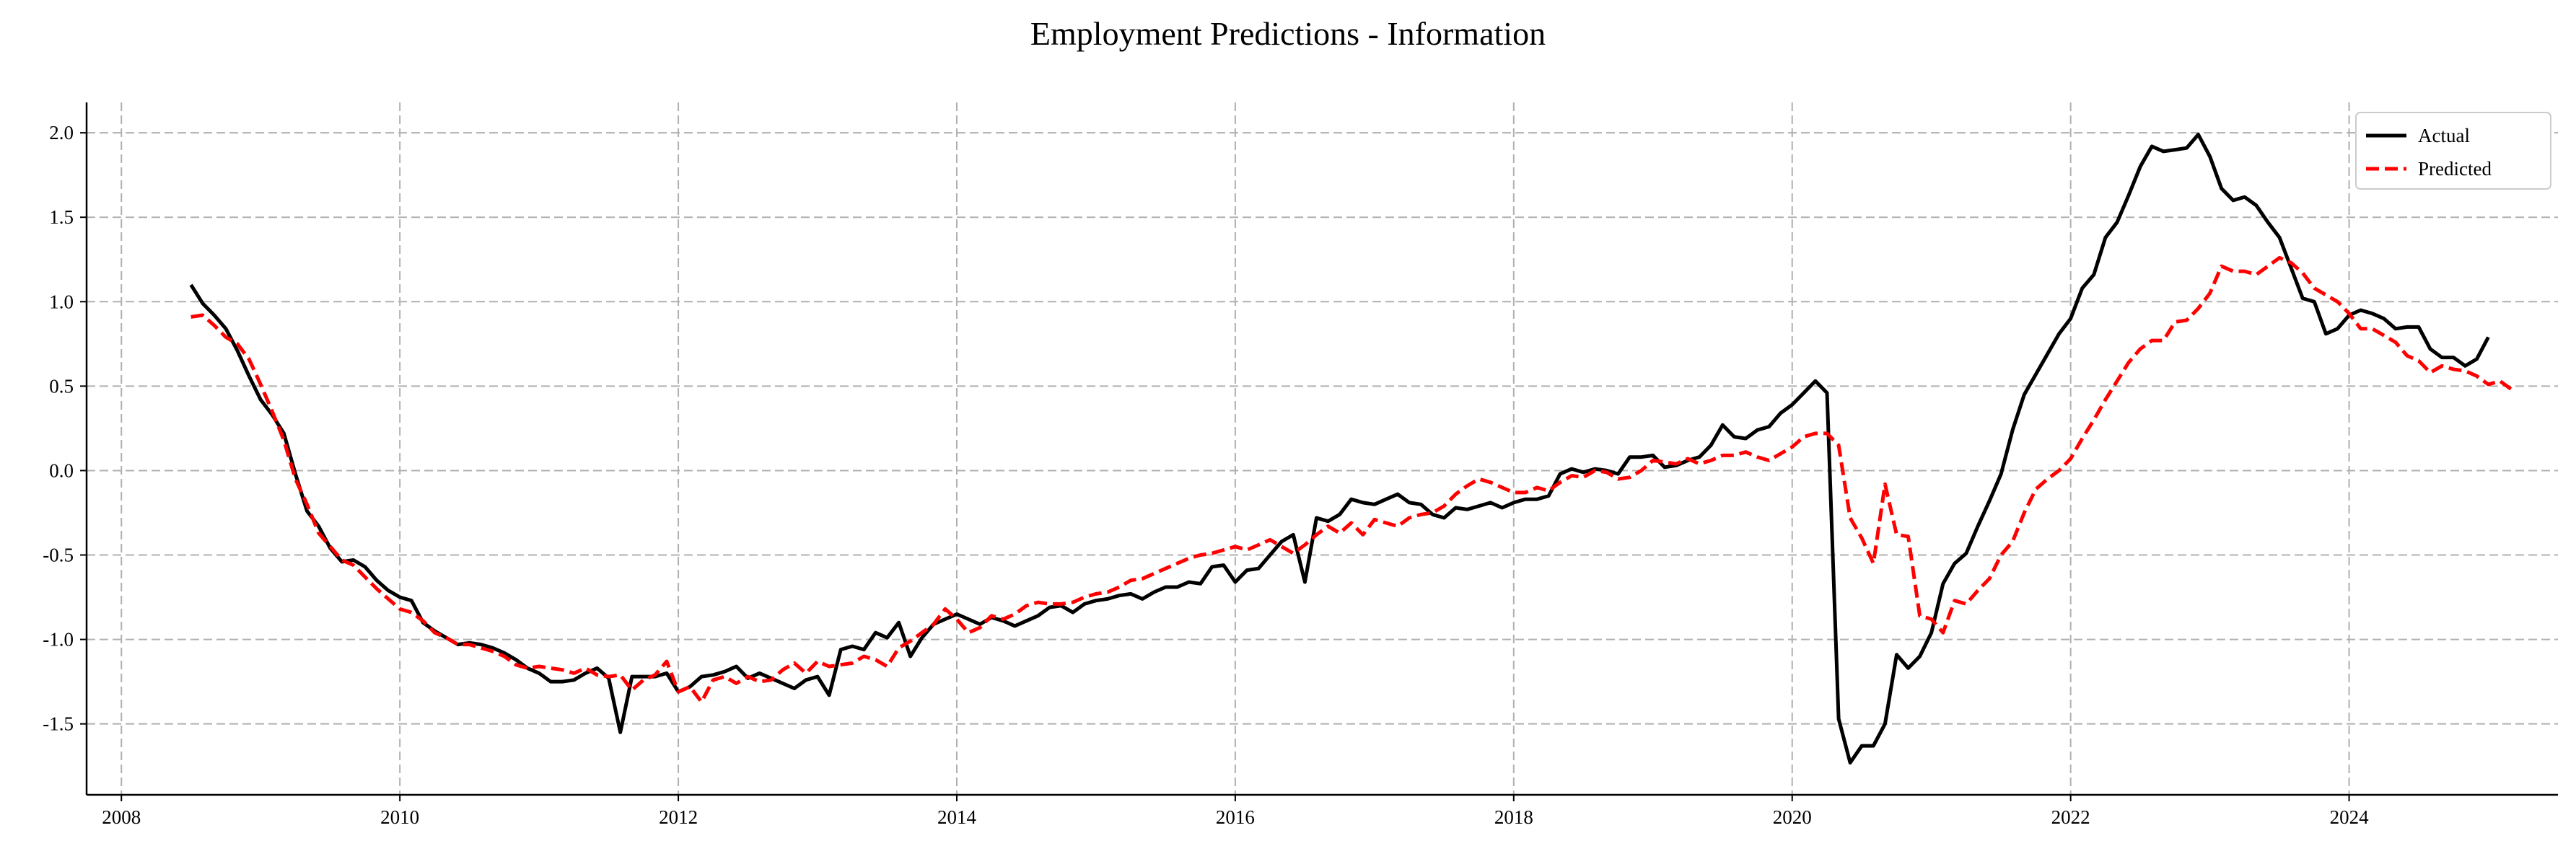 The width and height of the screenshot is (2576, 859). Describe the element at coordinates (61, 217) in the screenshot. I see `y-tick-label: 1.5` at that location.